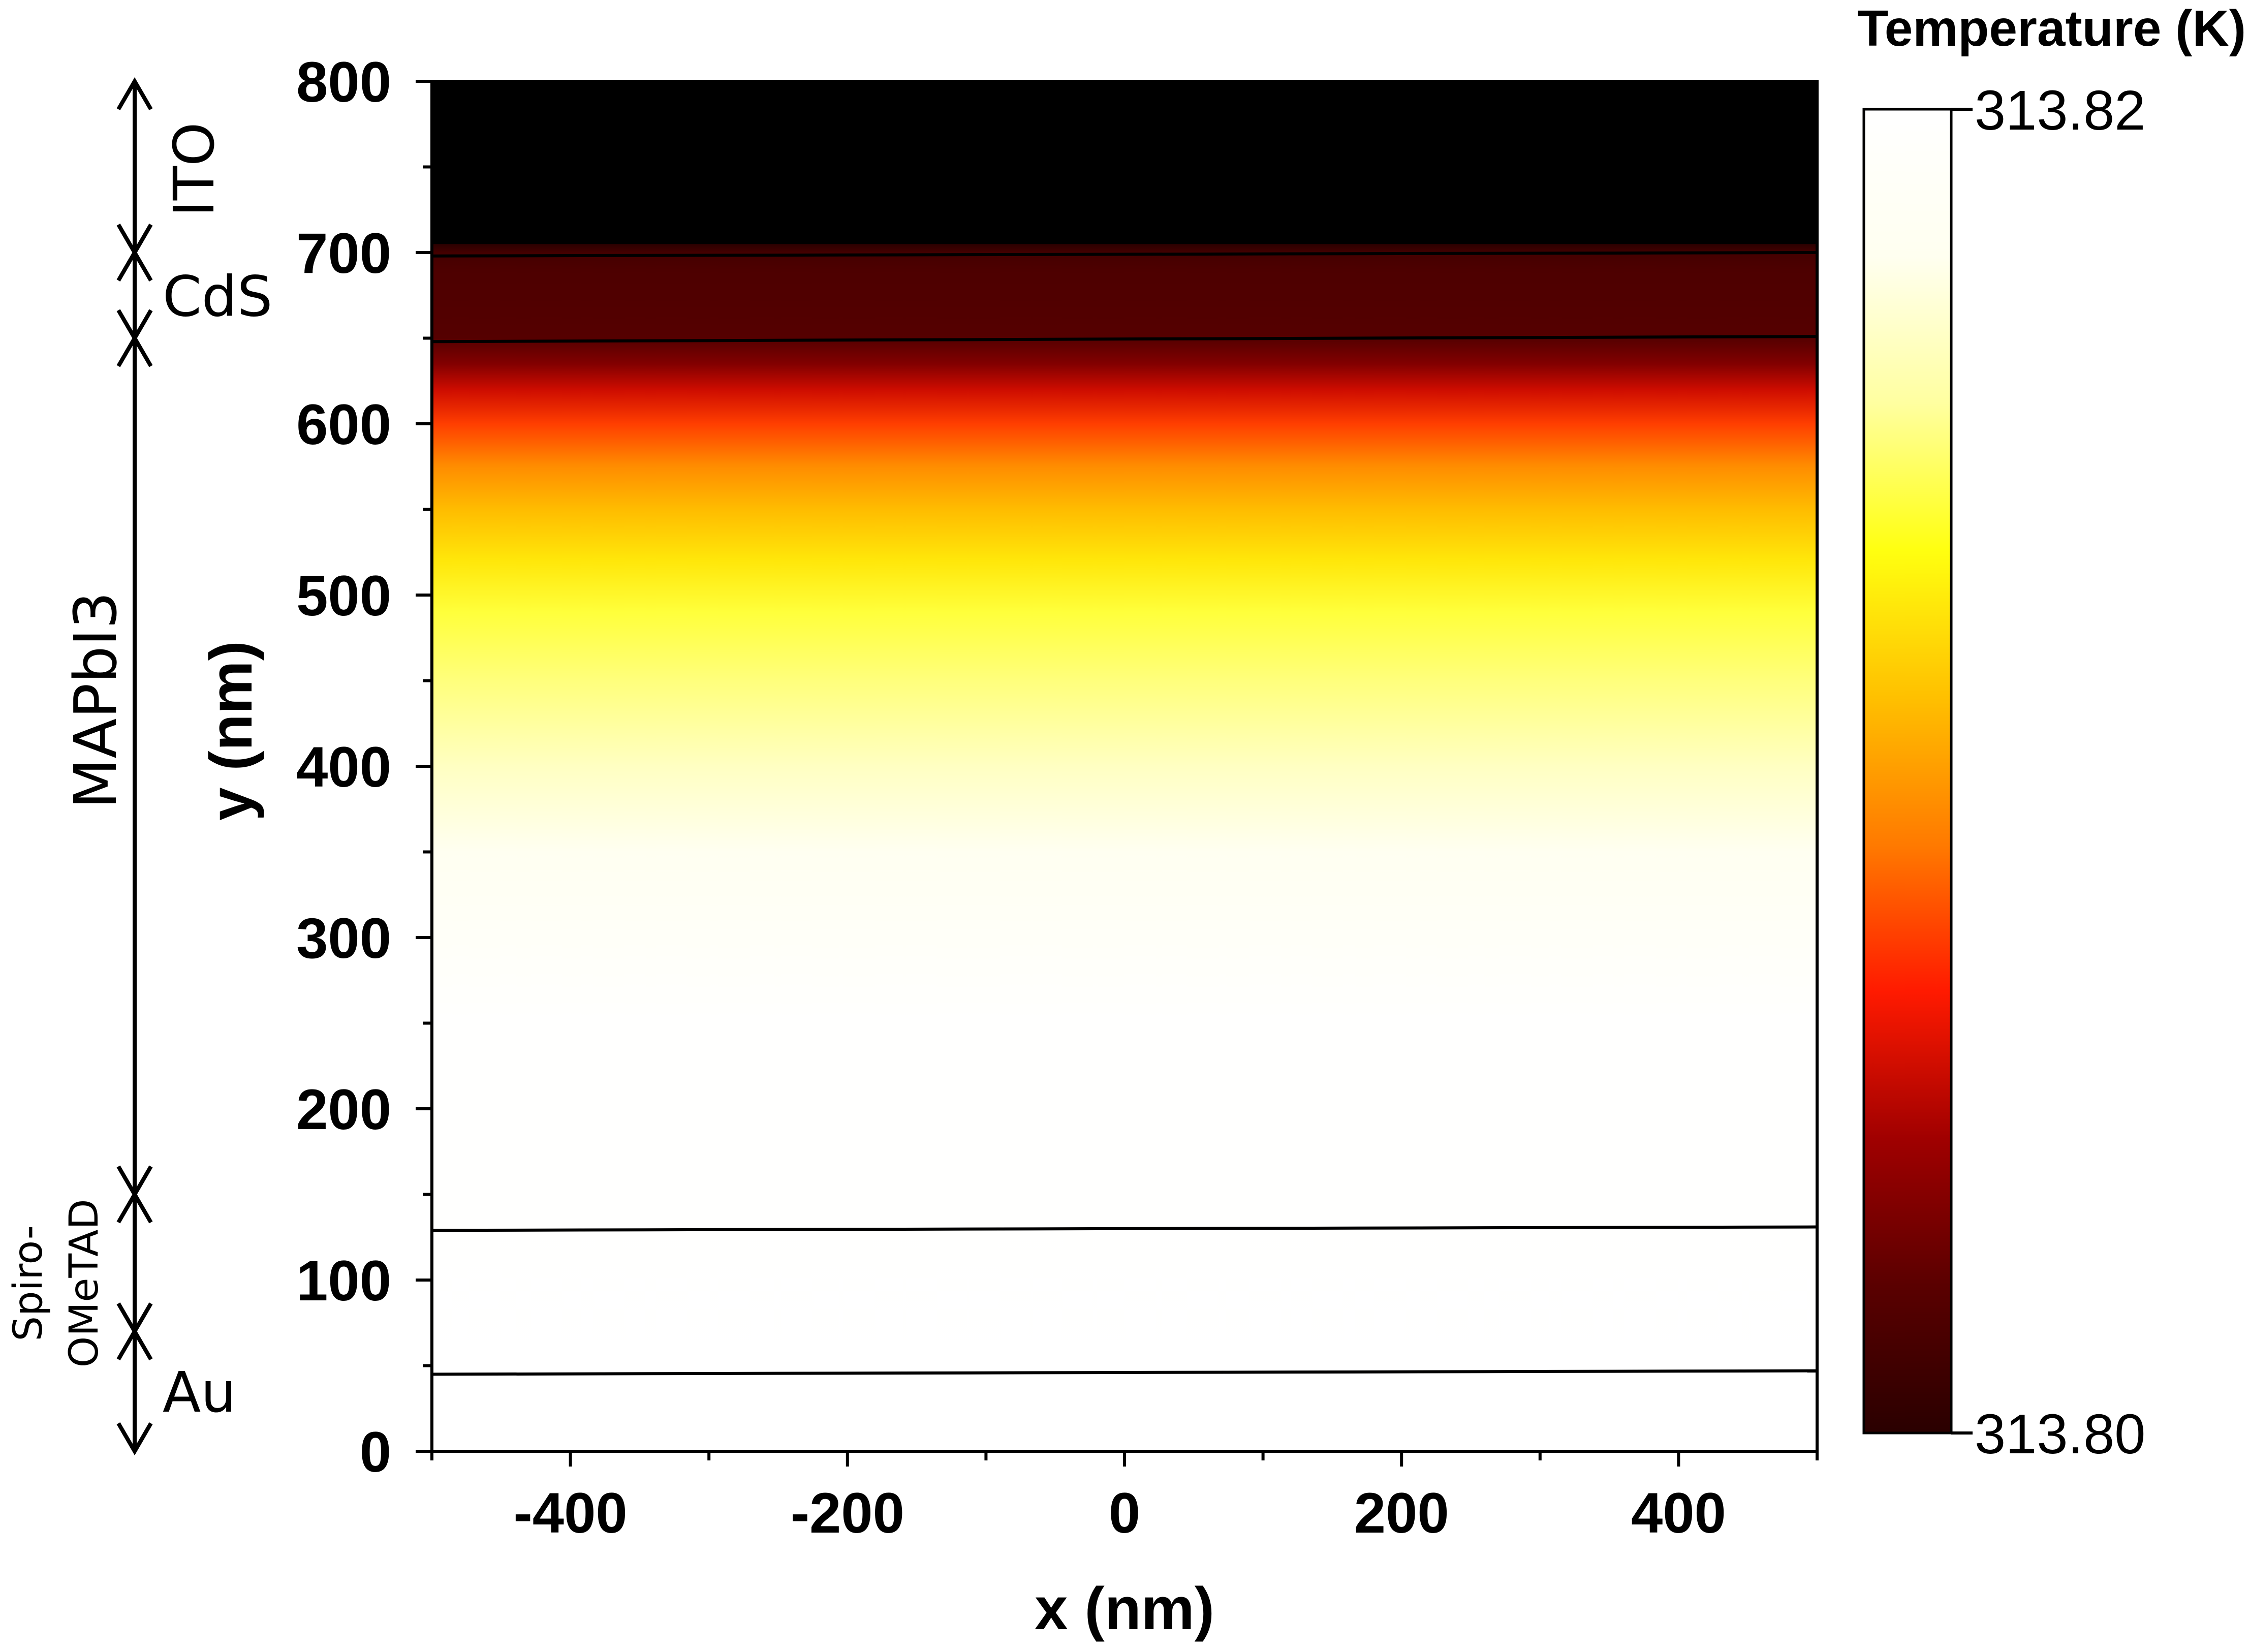  I want to click on layer-label: ITO, so click(194, 169).